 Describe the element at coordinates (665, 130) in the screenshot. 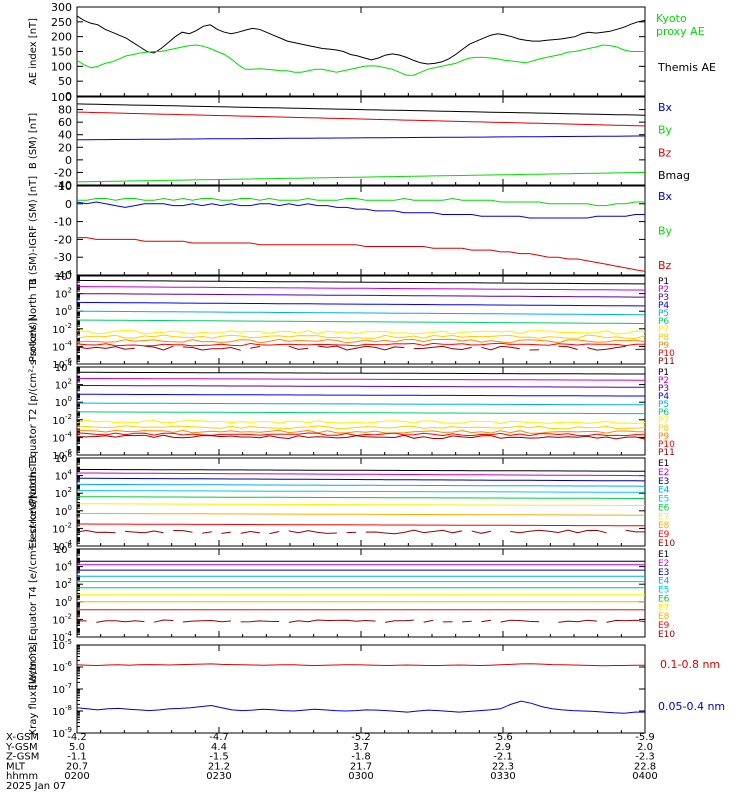

I see `legend-entry: By` at that location.